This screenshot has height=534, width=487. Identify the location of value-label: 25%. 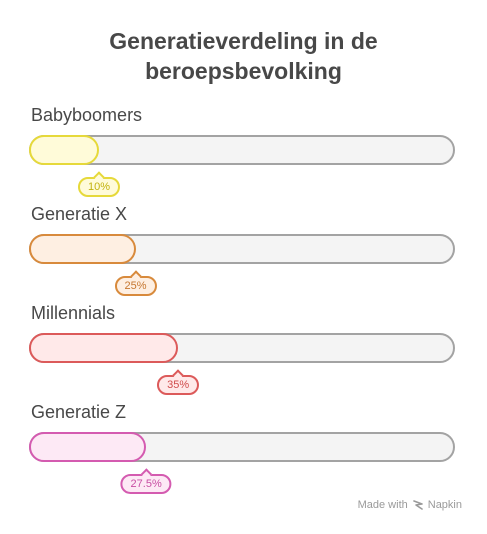
(135, 283).